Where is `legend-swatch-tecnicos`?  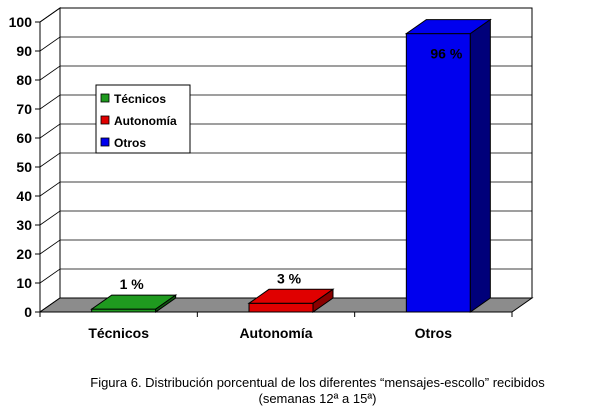 legend-swatch-tecnicos is located at coordinates (105, 98).